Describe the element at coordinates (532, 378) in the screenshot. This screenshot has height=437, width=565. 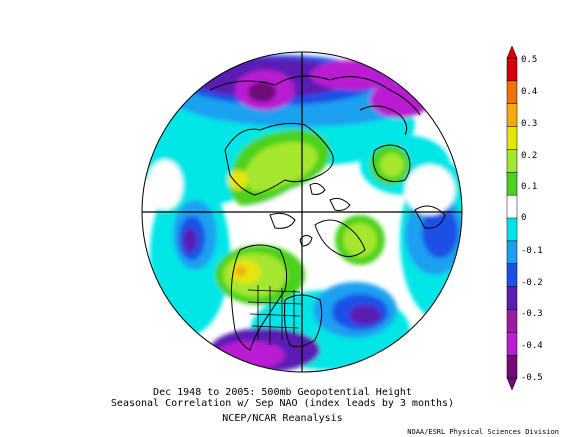
I see `colorbar-tick-label: -0.5` at that location.